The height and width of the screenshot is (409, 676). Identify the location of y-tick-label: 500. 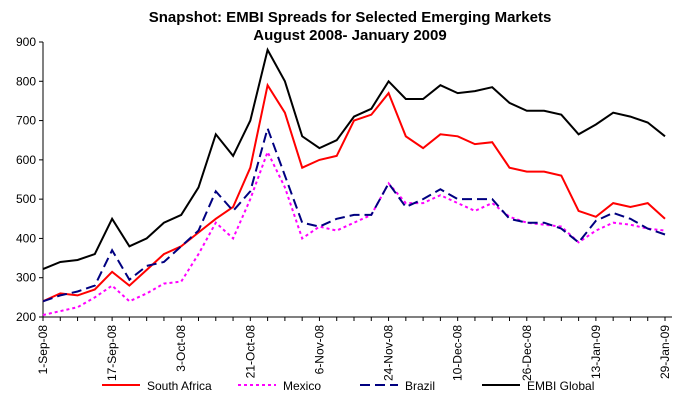
(26, 199).